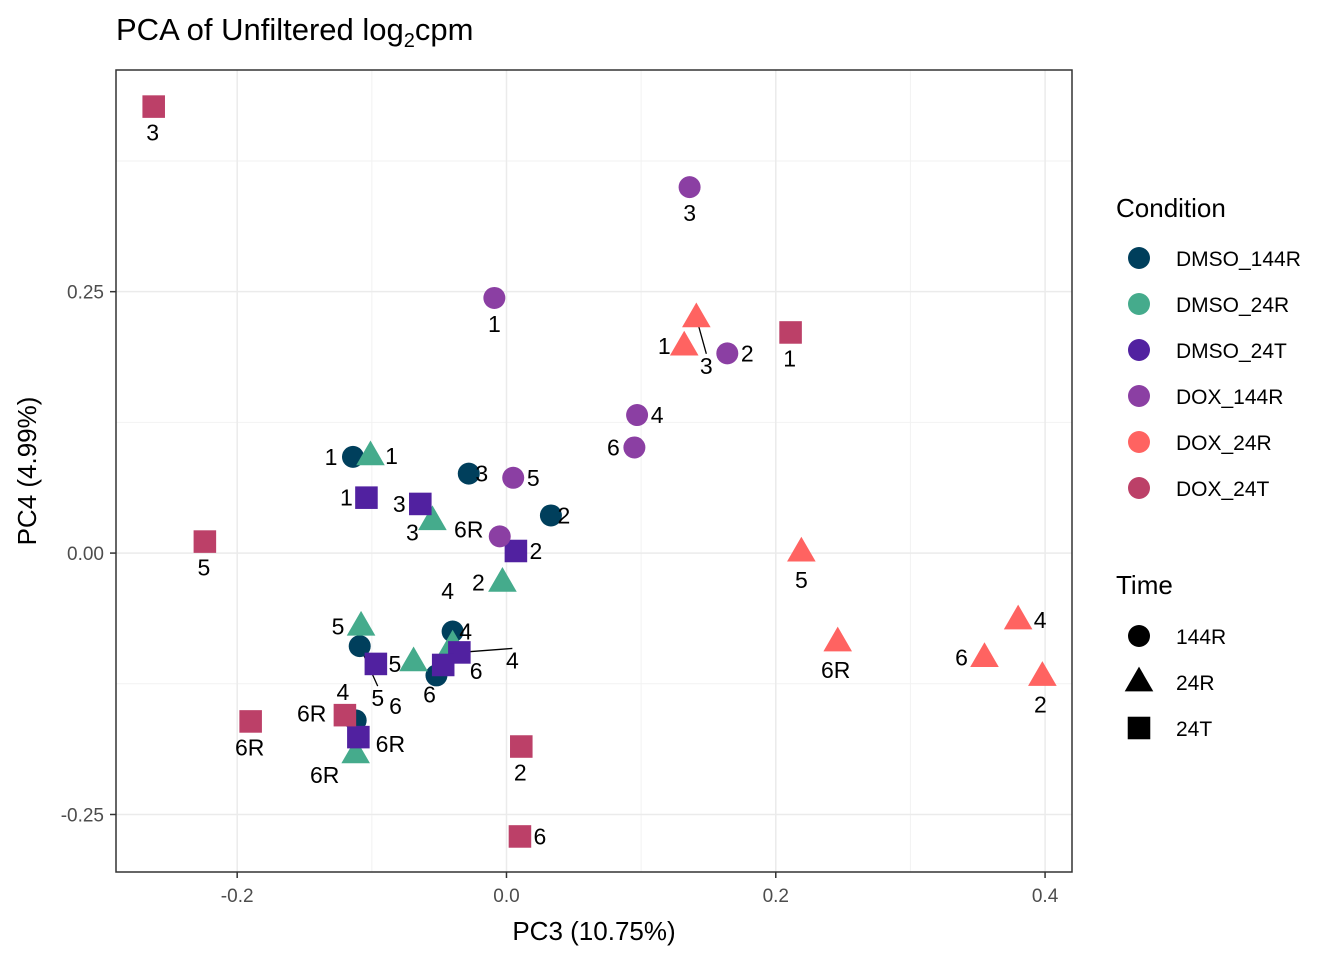  Describe the element at coordinates (613, 447) in the screenshot. I see `label-dox-144r-sample-6: 6` at that location.